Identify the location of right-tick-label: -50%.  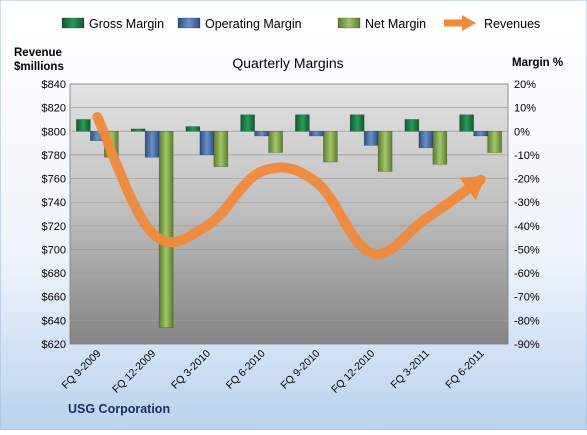
(527, 250).